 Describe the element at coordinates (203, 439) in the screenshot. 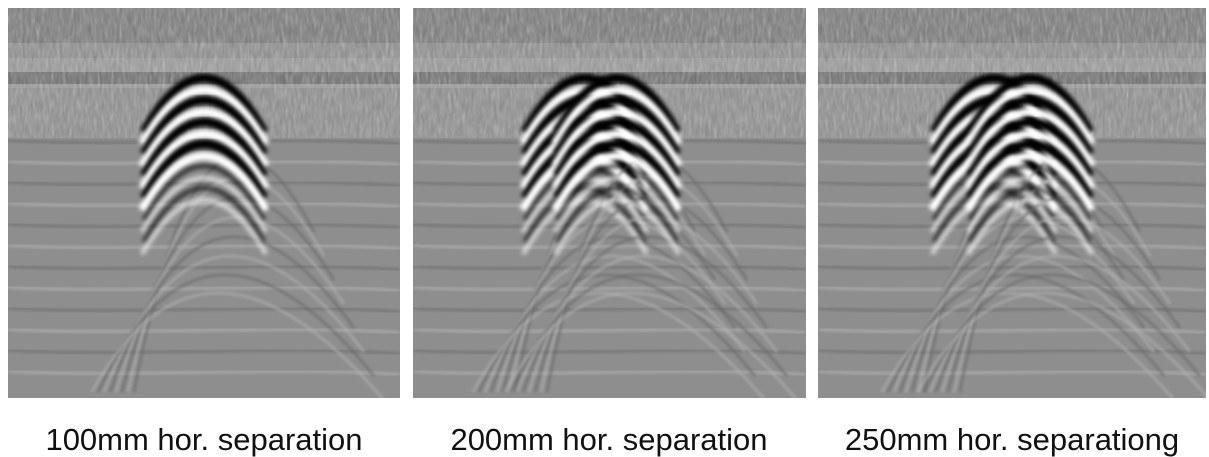

I see `caption: 100mm hor. separation` at that location.